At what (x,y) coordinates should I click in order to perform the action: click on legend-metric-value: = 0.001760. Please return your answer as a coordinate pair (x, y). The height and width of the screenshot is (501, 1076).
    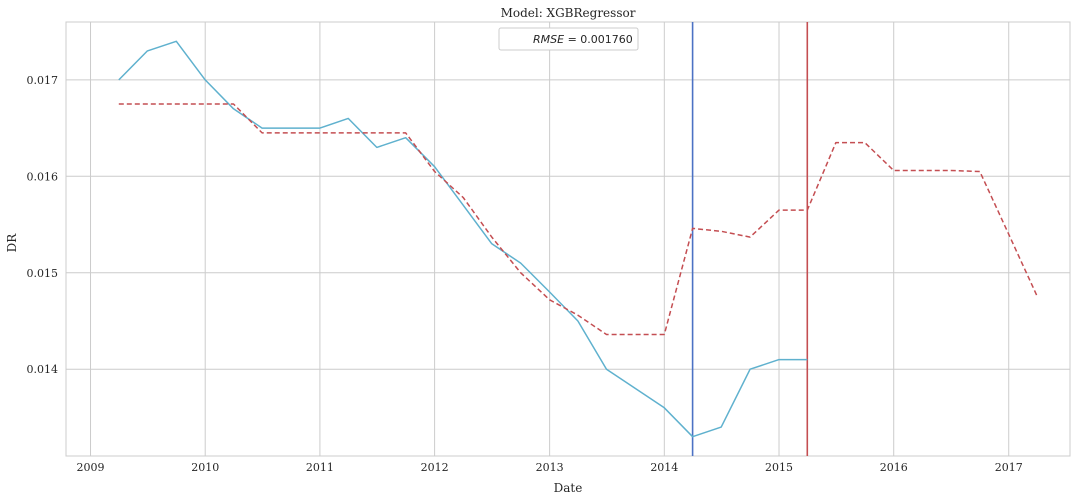
    Looking at the image, I should click on (598, 39).